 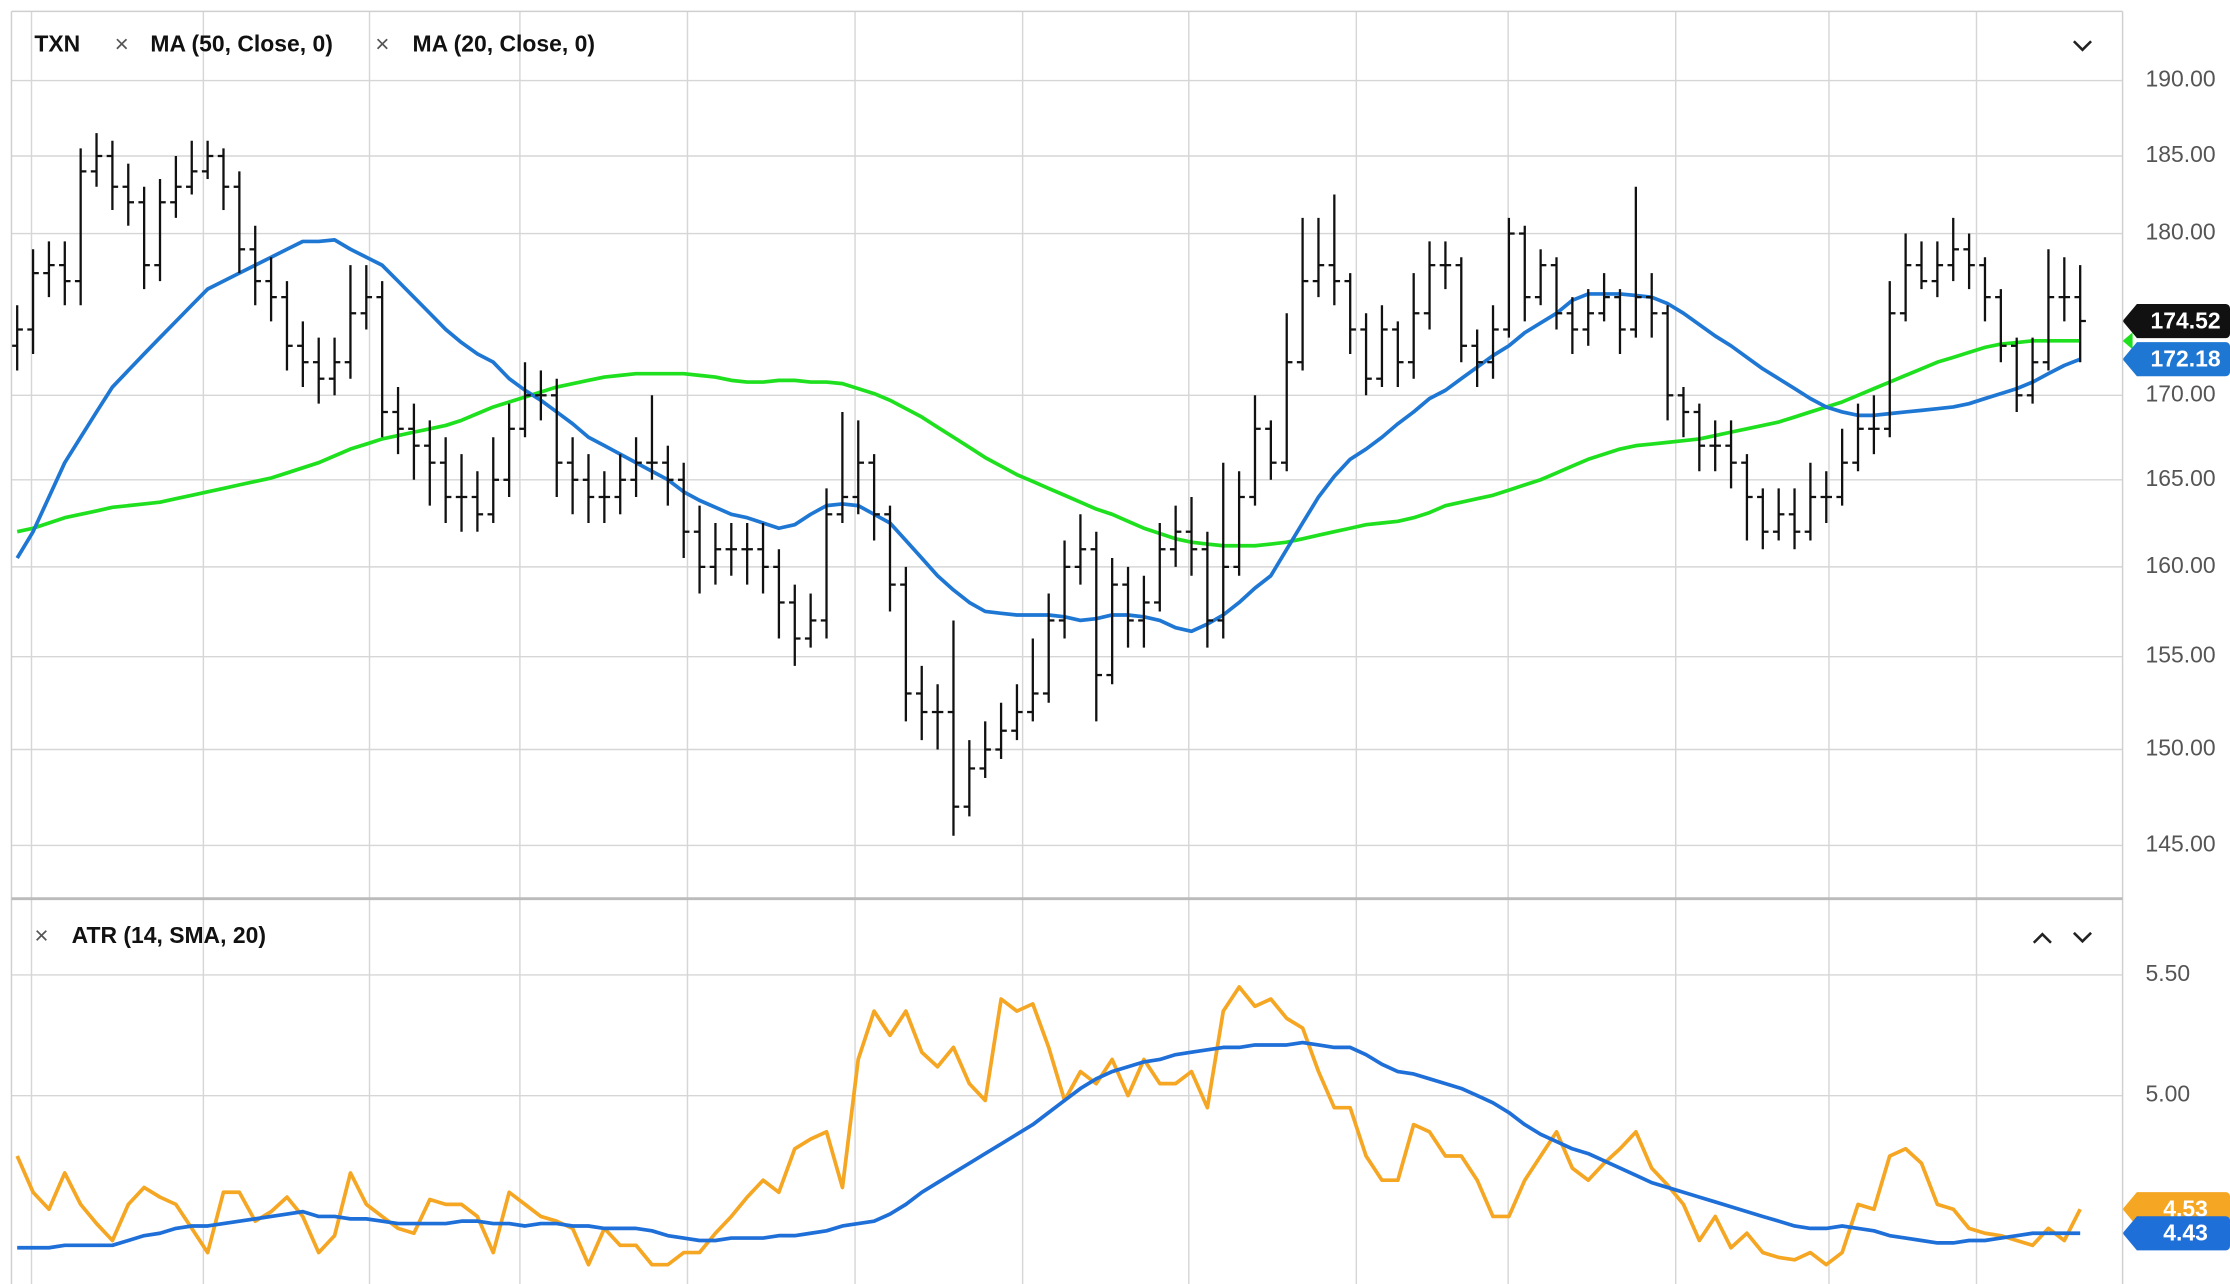 What do you see at coordinates (2180, 393) in the screenshot?
I see `y-tick-label: 170.00` at bounding box center [2180, 393].